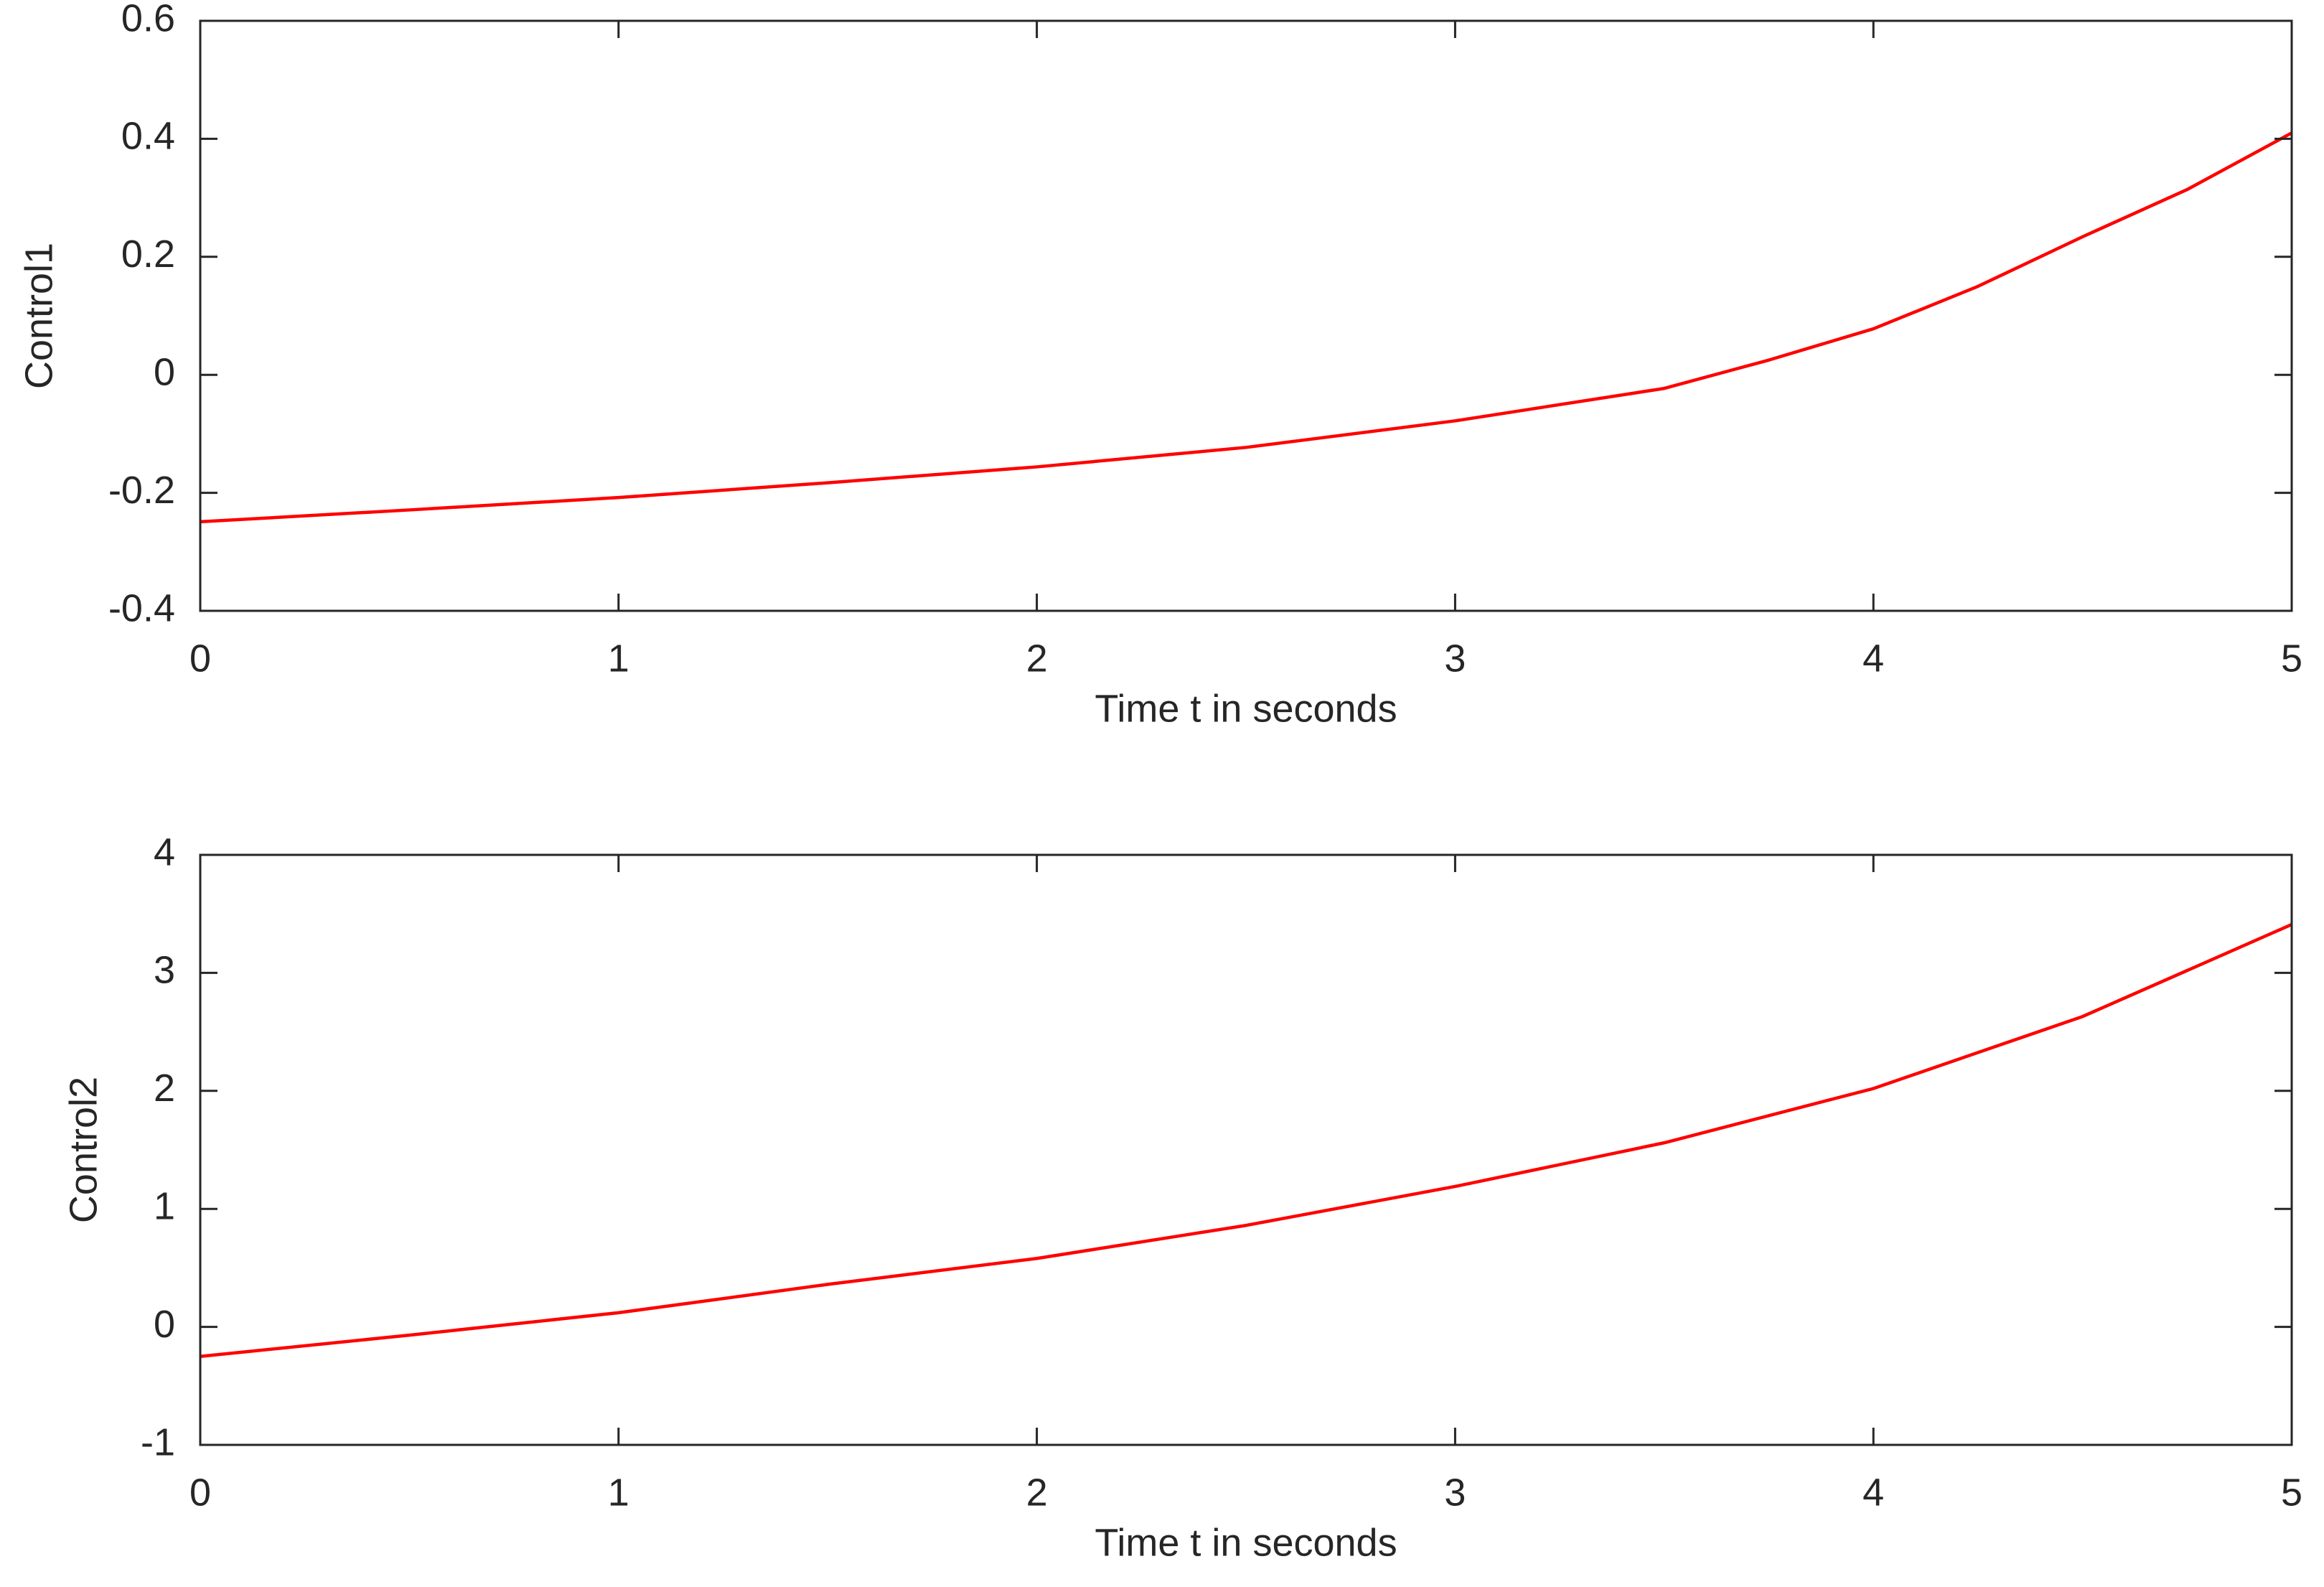 This screenshot has height=1587, width=2324. What do you see at coordinates (141, 607) in the screenshot?
I see `y-tick-label: -0.4` at bounding box center [141, 607].